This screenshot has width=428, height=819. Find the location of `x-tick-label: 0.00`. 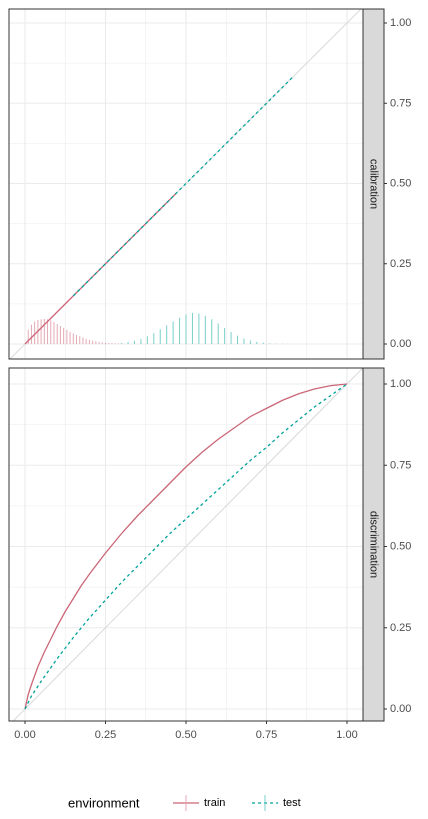

x-tick-label: 0.00 is located at coordinates (24, 735).